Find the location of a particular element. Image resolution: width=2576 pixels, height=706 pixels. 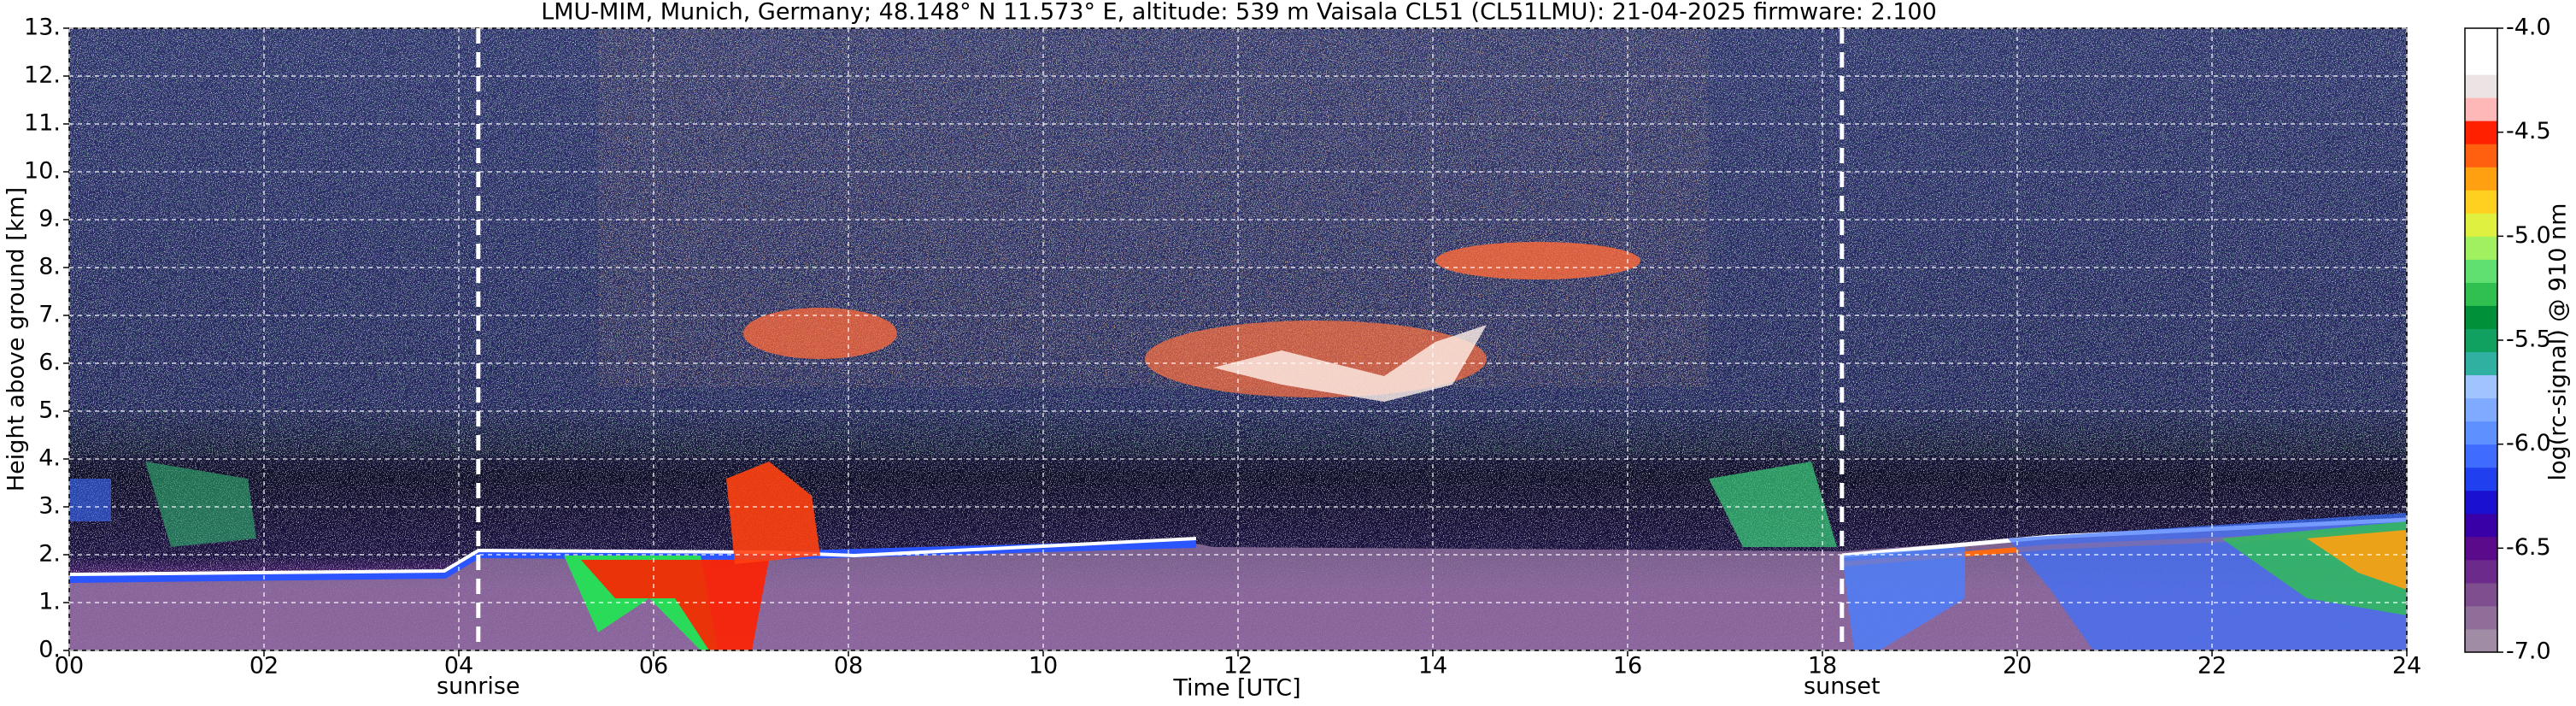

x-tick-label: 16 is located at coordinates (1627, 666).